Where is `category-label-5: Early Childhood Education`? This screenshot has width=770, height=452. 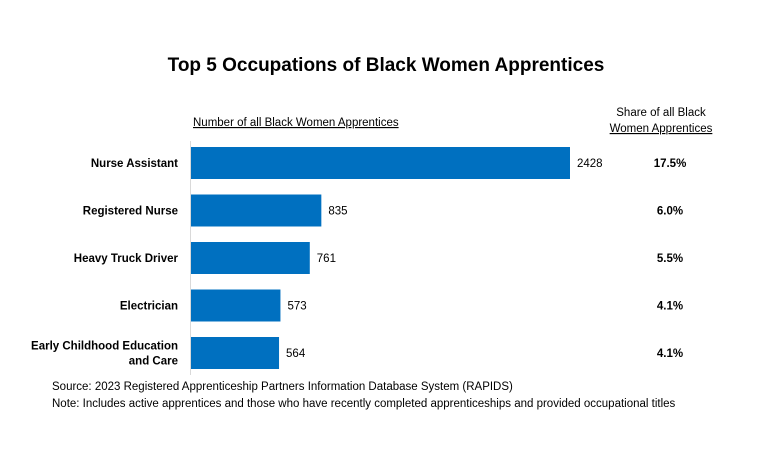
category-label-5: Early Childhood Education is located at coordinates (104, 347).